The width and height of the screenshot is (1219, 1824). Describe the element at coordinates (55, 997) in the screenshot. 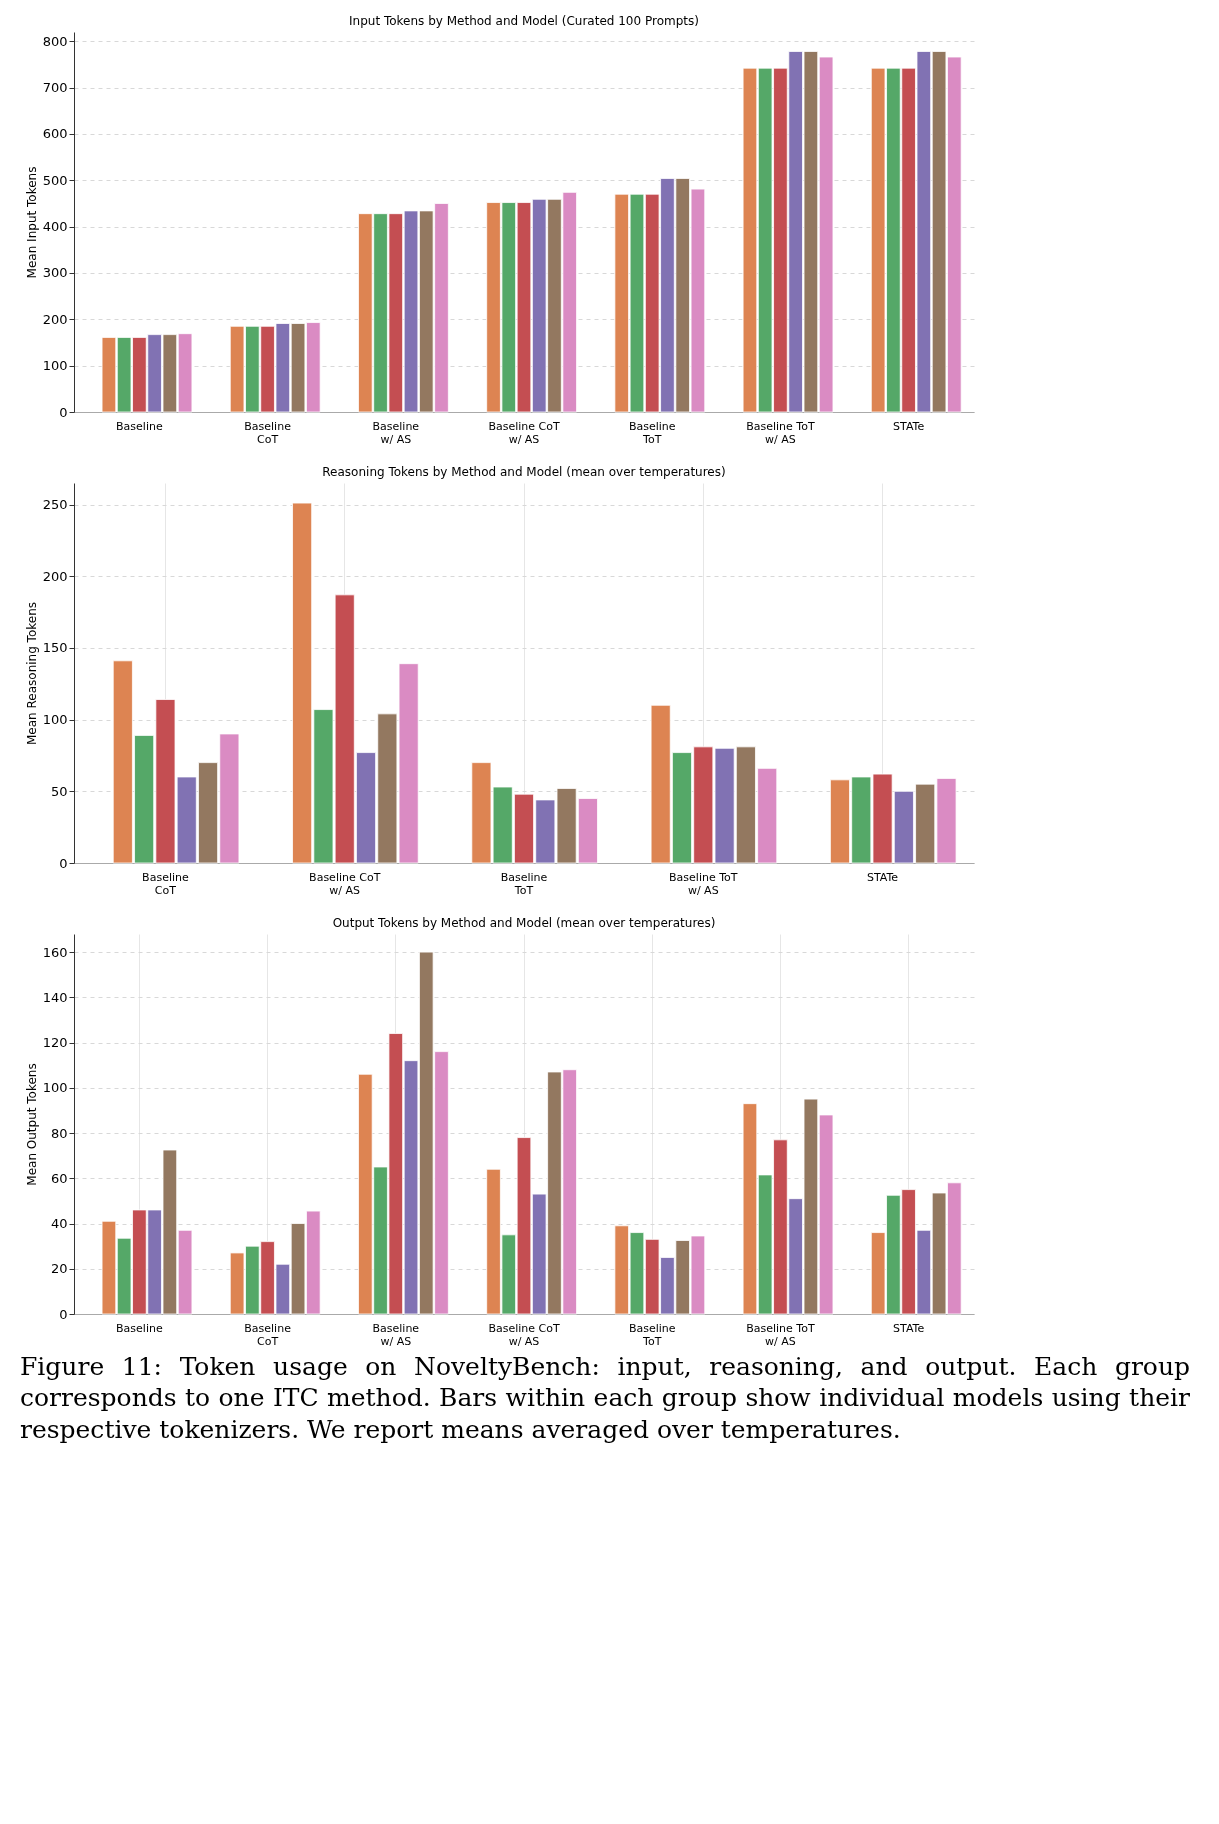

I see `y-tick-label: 140` at that location.